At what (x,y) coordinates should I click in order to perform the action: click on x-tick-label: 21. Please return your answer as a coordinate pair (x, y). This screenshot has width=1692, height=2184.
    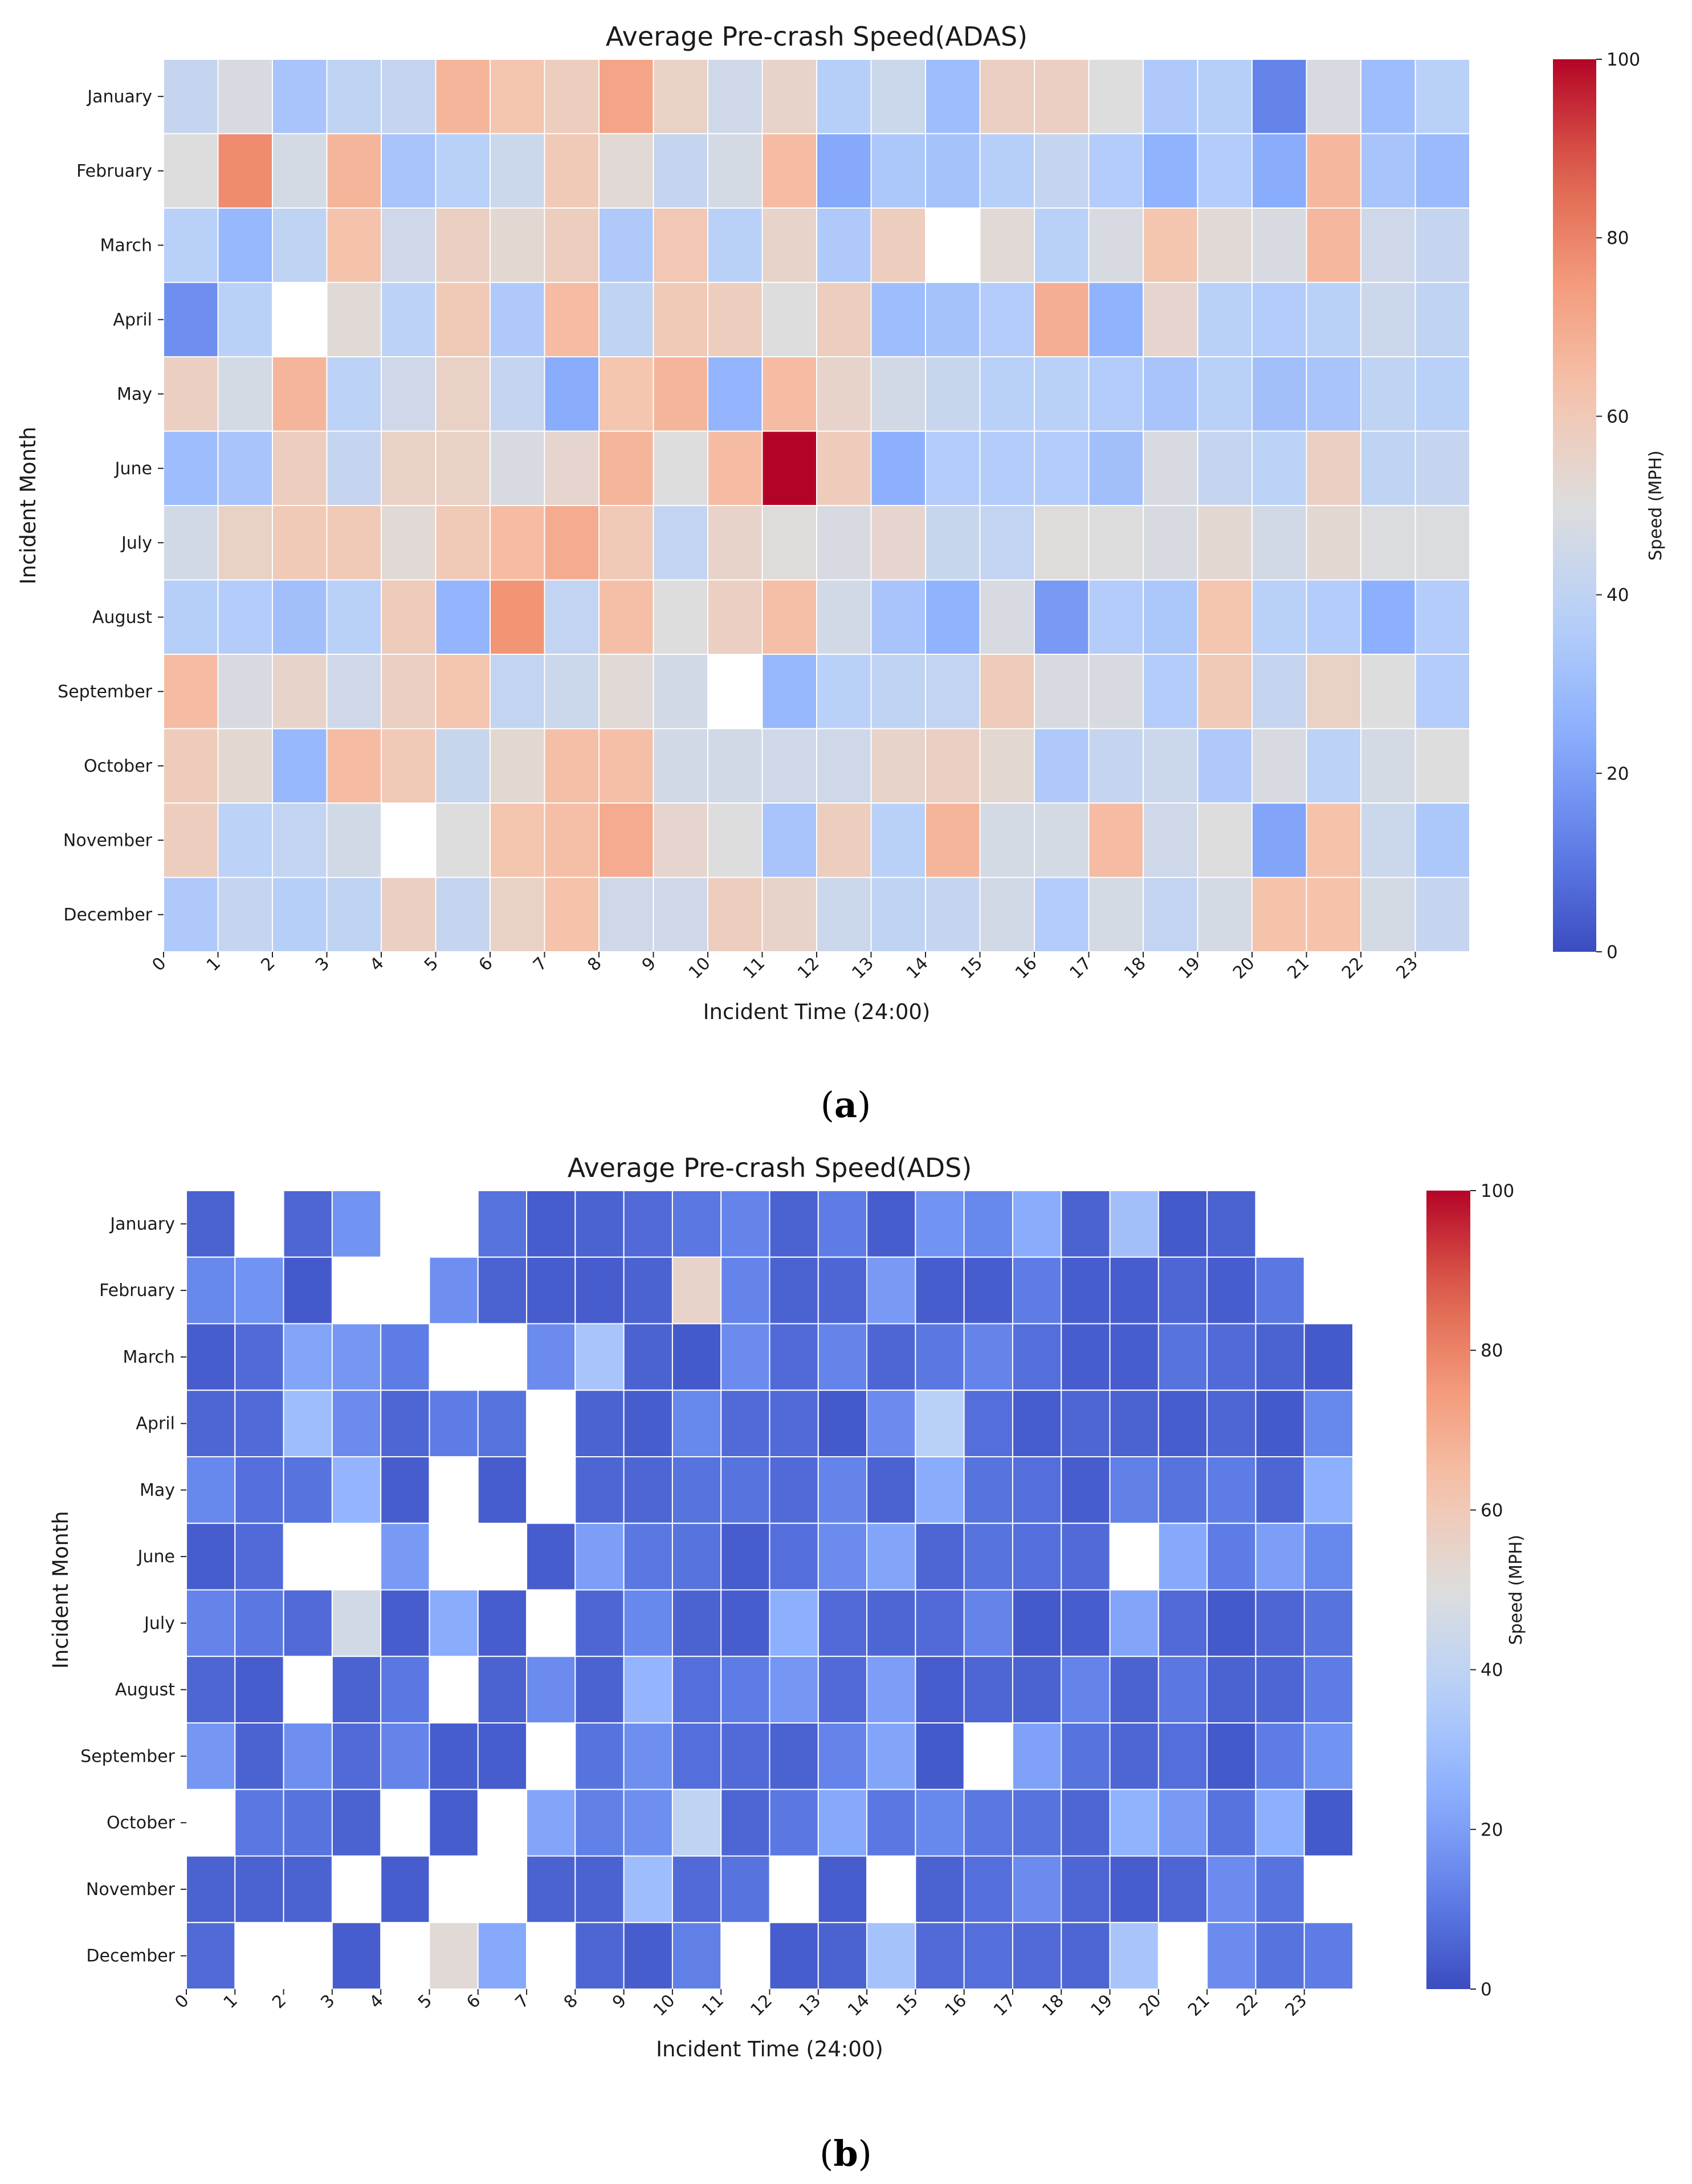
    Looking at the image, I should click on (1199, 2005).